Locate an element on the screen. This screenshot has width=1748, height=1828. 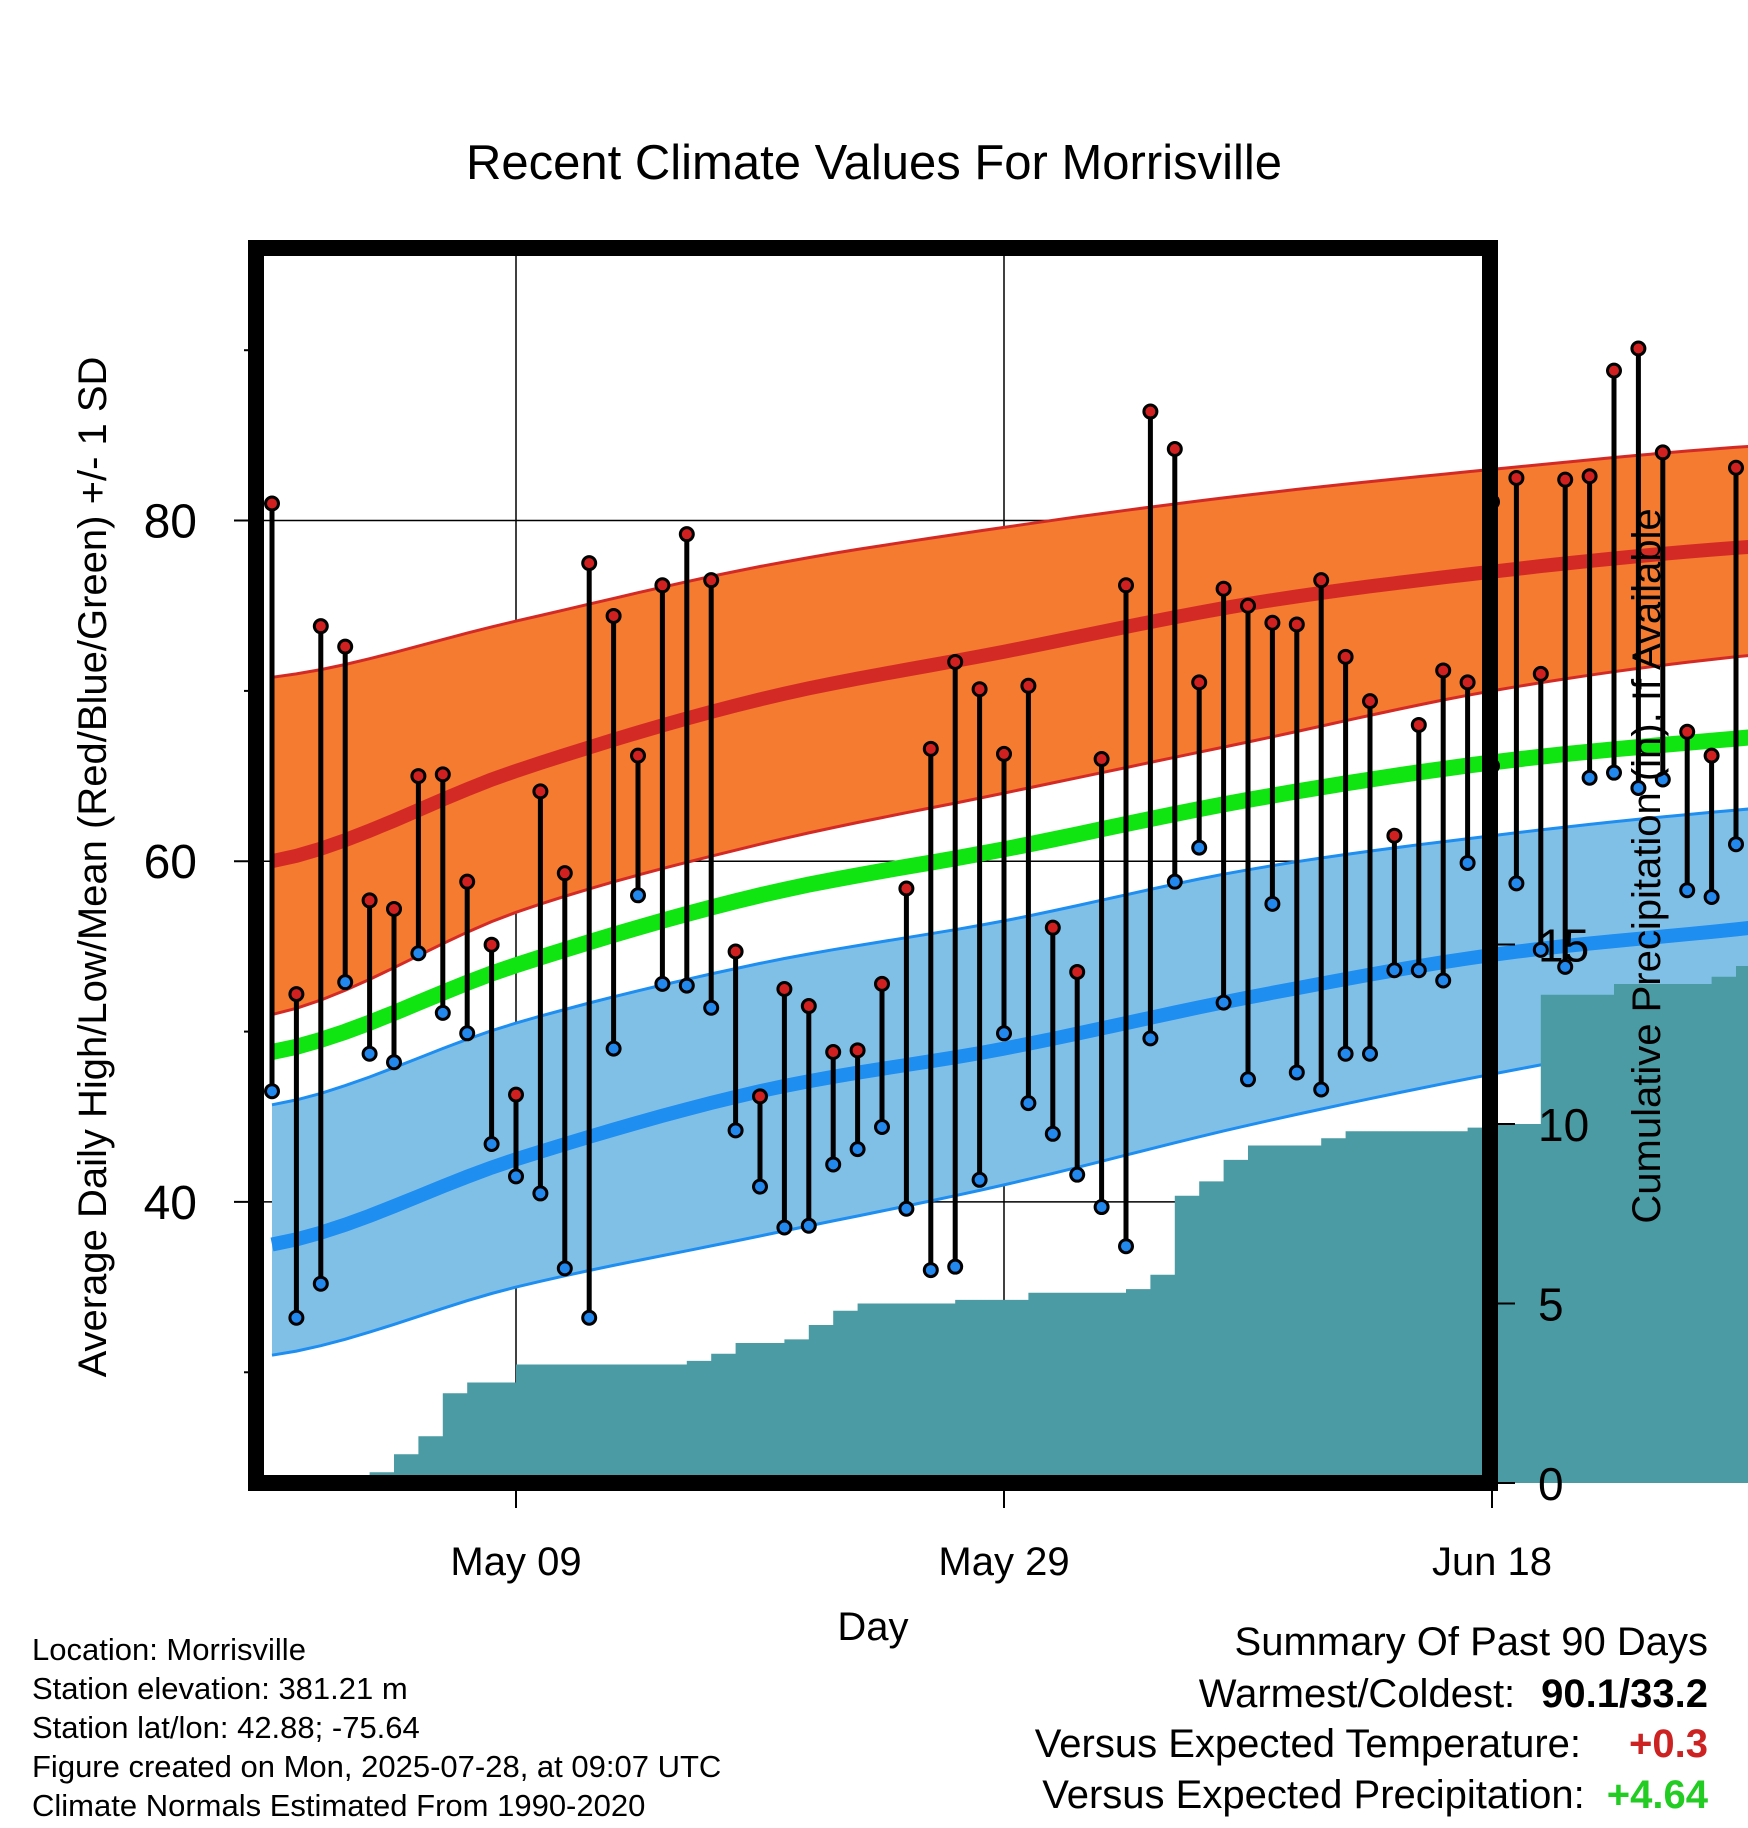
y2-tick-label: 15 is located at coordinates (1563, 945).